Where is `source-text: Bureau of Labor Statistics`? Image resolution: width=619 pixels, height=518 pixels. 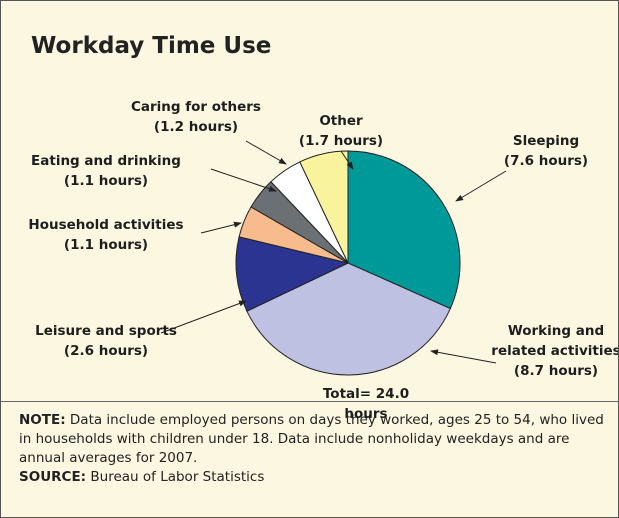
source-text: Bureau of Labor Statistics is located at coordinates (177, 477).